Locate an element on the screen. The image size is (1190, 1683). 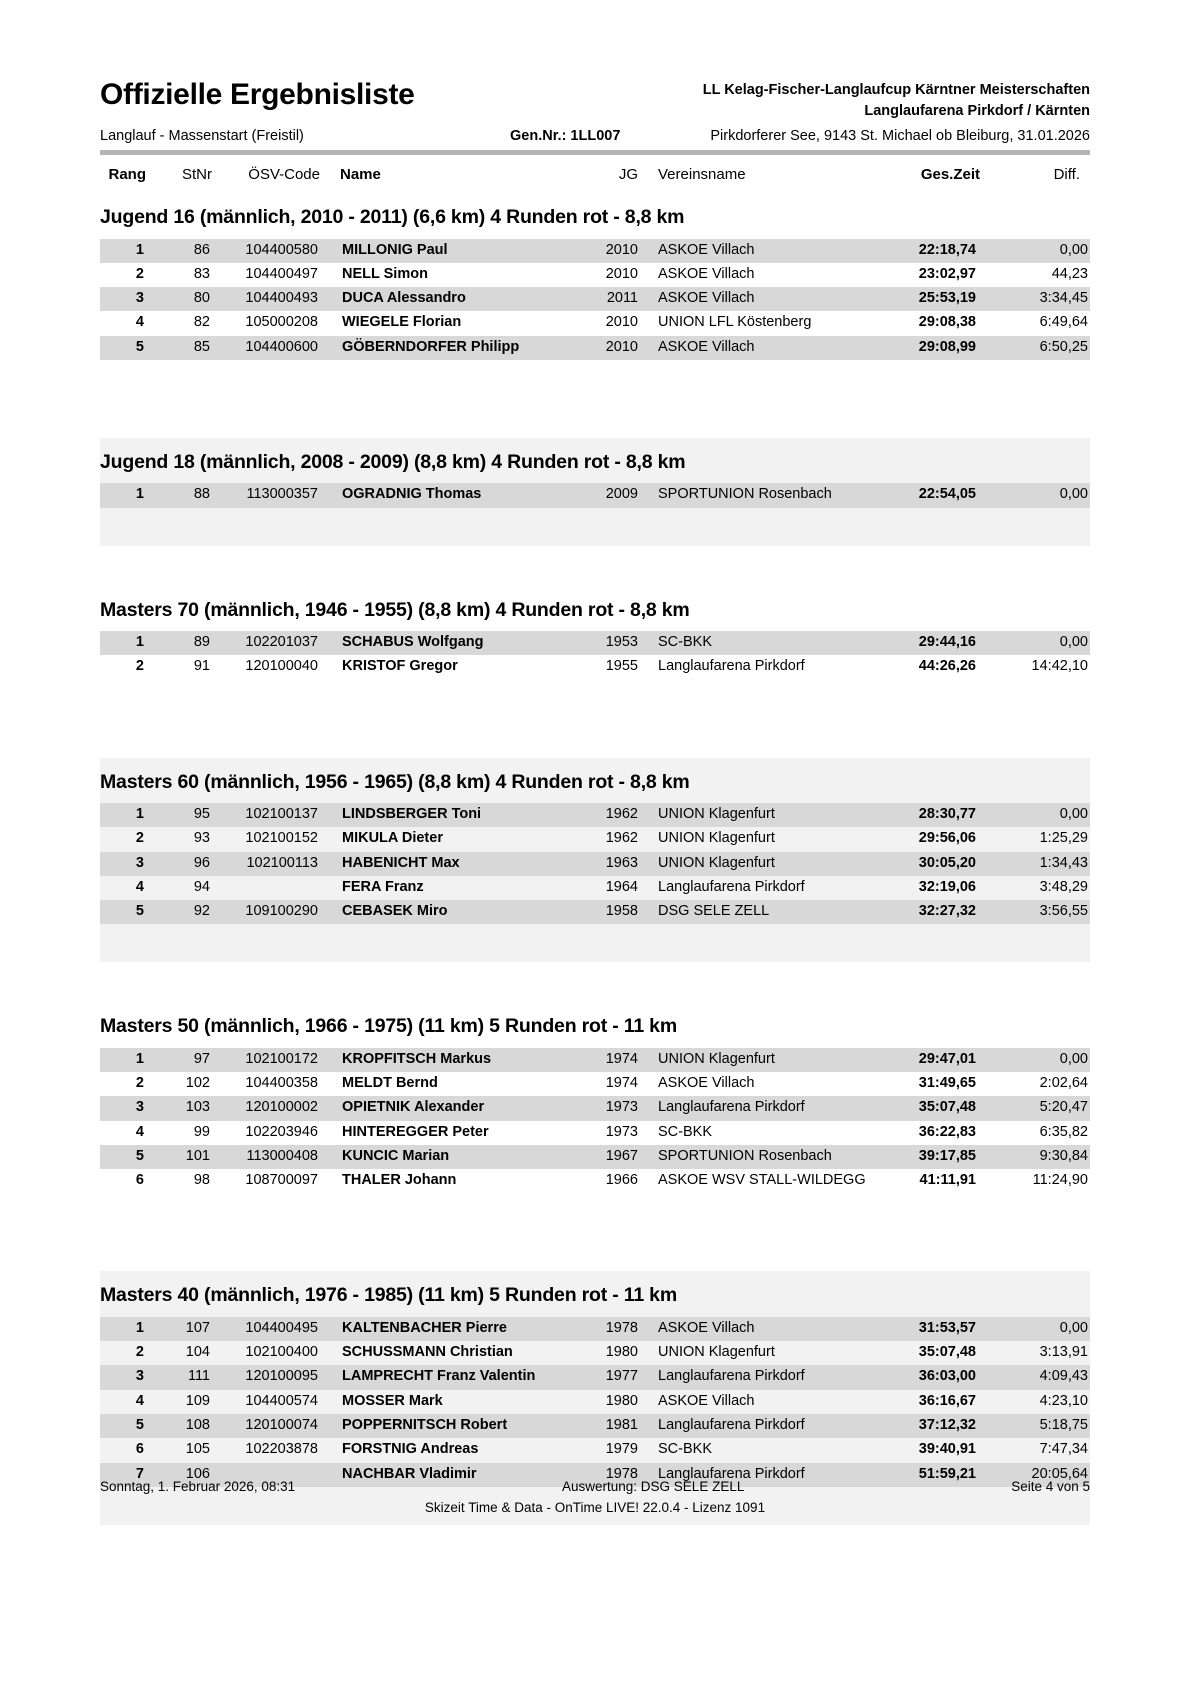
cell-name: KRISTOF Gregor is located at coordinates (400, 666).